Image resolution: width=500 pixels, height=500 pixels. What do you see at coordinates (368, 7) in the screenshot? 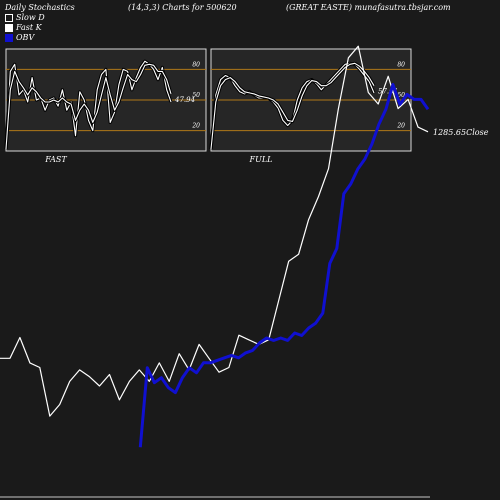
I see `company-source: (GREAT EASTE) munafasutra.tbsjar.com` at bounding box center [368, 7].